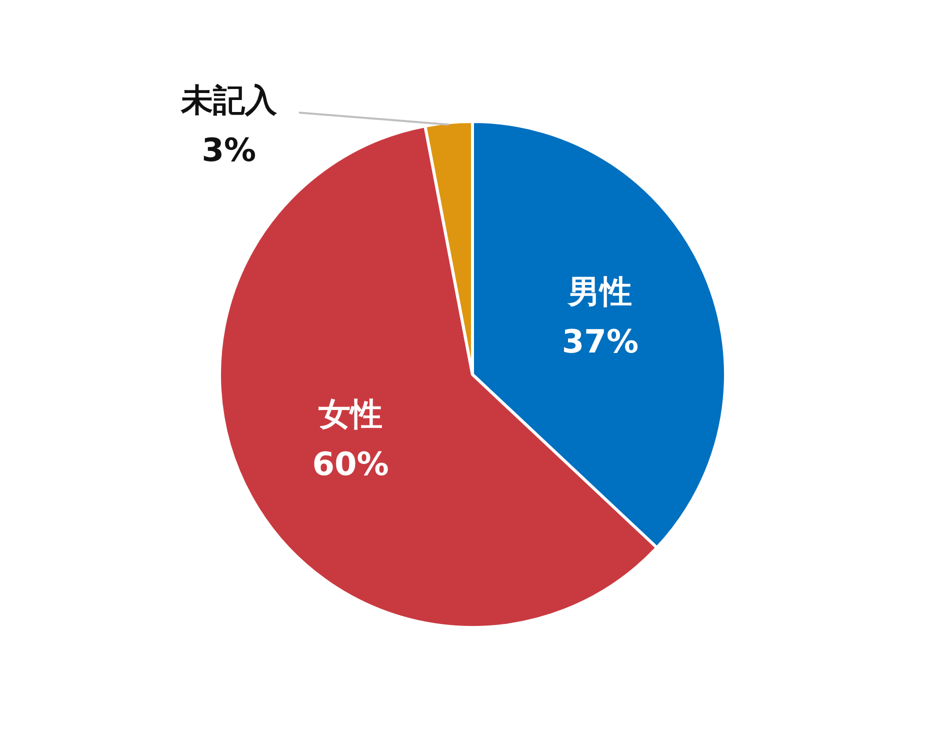 This screenshot has width=945, height=729. What do you see at coordinates (600, 341) in the screenshot?
I see `data-label: 37%` at bounding box center [600, 341].